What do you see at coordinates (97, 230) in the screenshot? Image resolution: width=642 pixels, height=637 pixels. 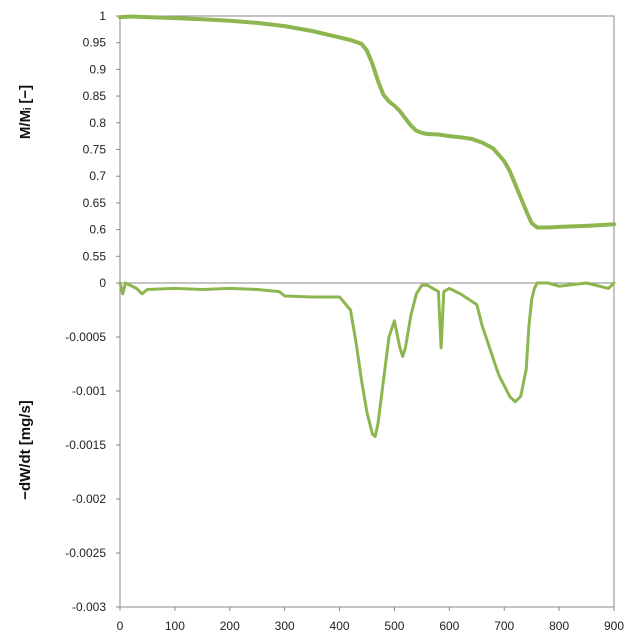 I see `y-tick-label: 0.6` at bounding box center [97, 230].